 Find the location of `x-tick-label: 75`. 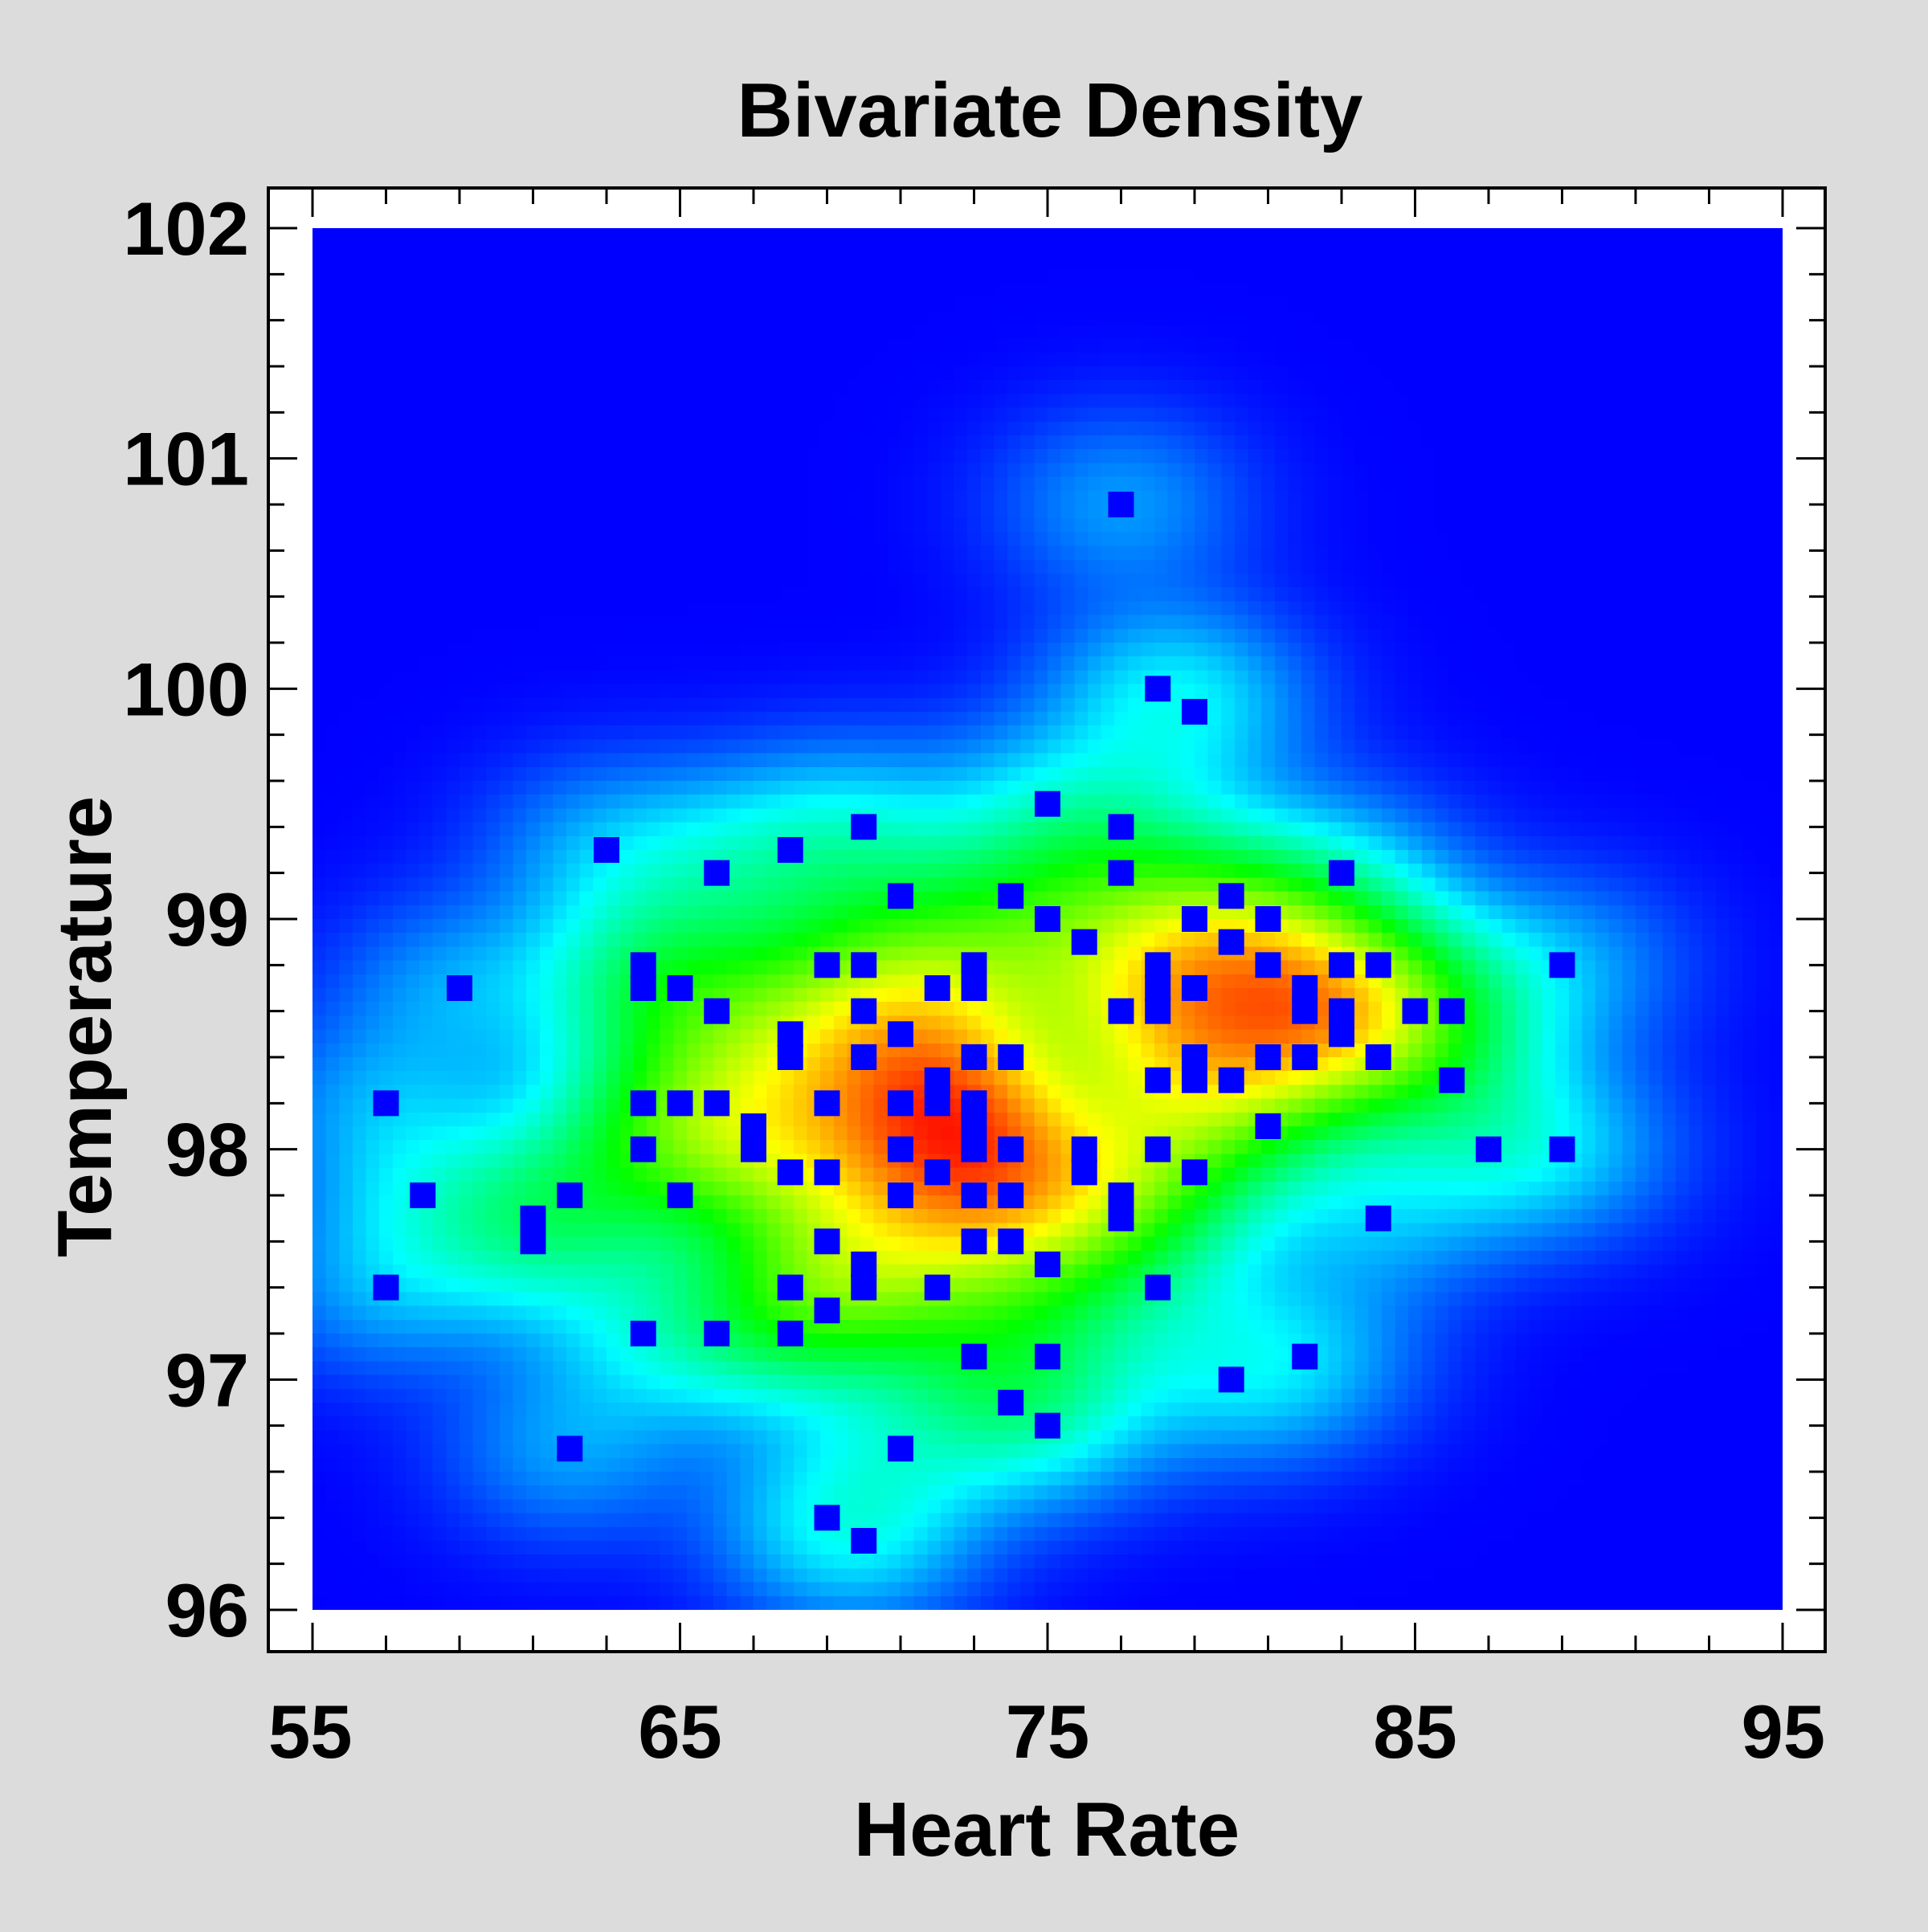

x-tick-label: 75 is located at coordinates (1048, 1731).